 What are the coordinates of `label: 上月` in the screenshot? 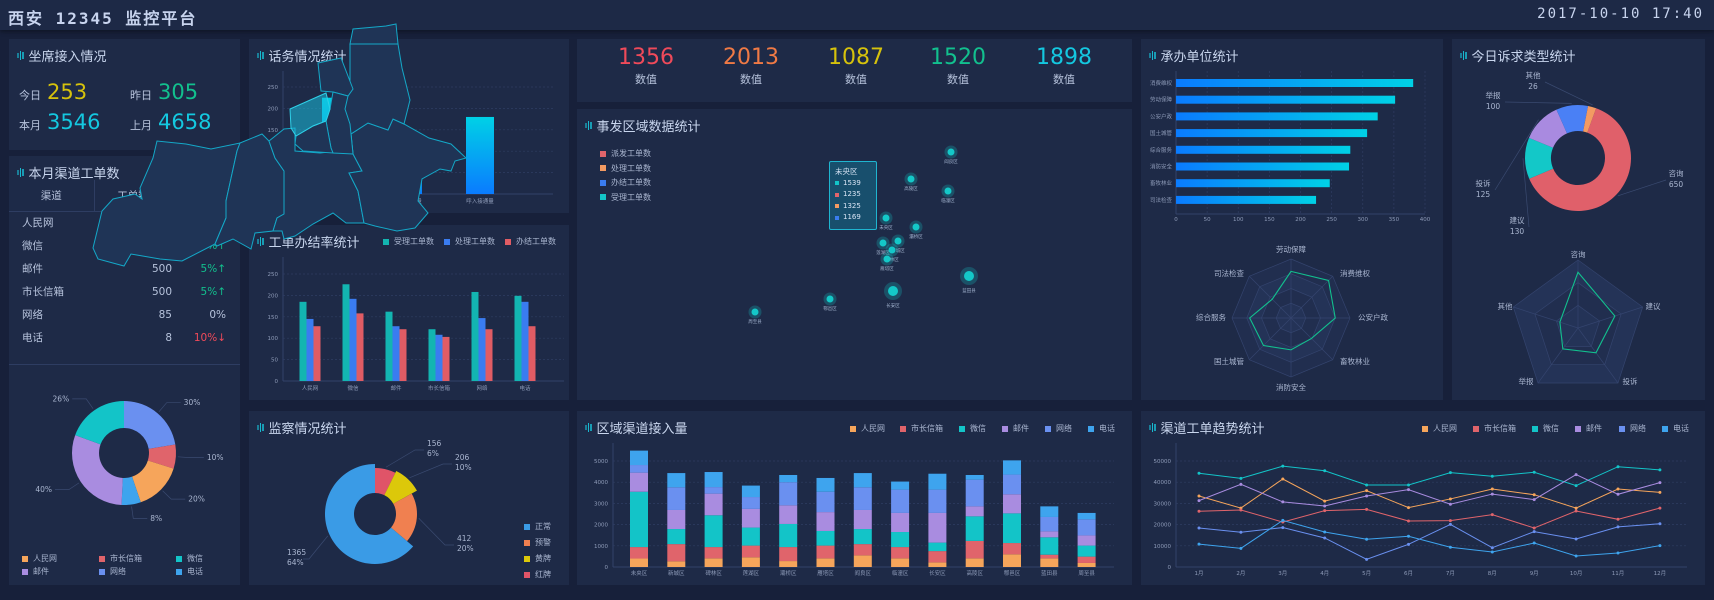 It's located at (141, 125).